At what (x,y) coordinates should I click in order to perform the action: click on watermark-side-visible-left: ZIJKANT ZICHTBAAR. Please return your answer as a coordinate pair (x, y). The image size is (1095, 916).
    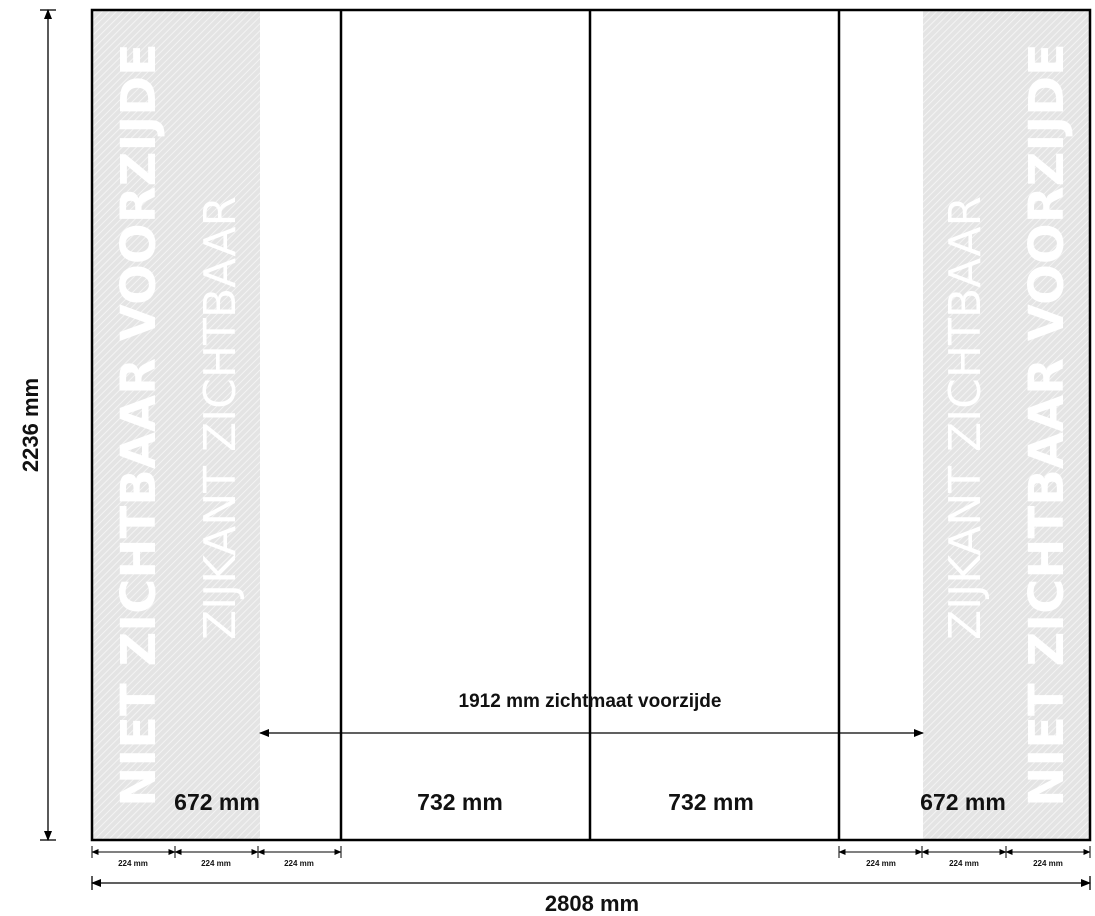
    Looking at the image, I should click on (220, 418).